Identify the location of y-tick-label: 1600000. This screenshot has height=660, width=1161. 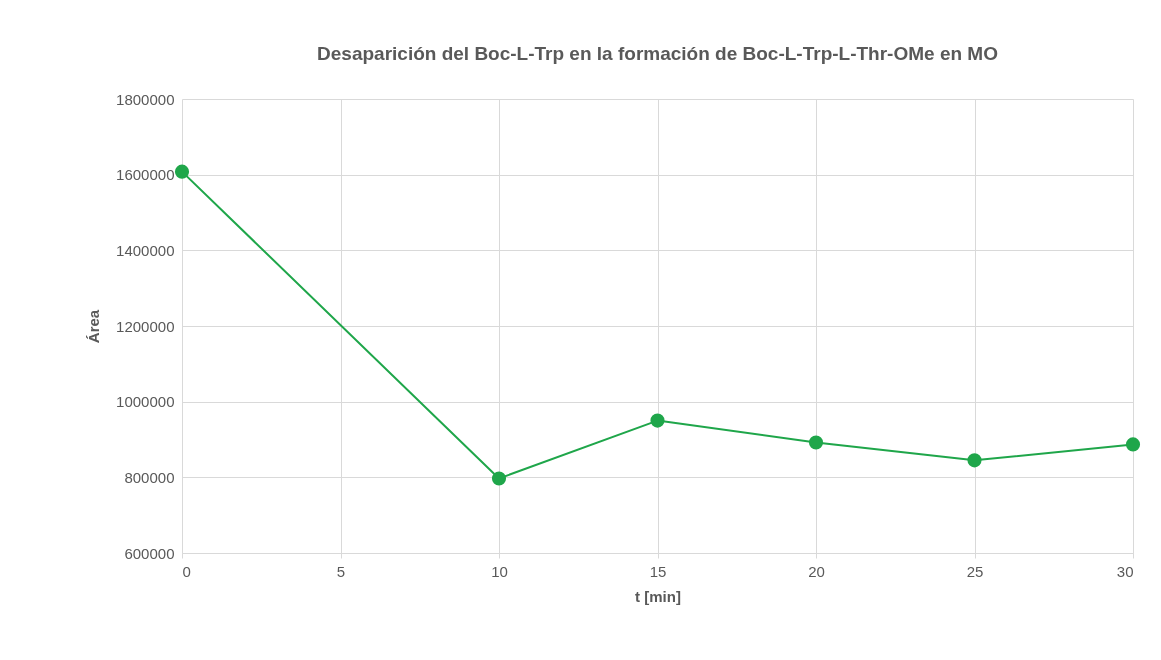
(145, 175).